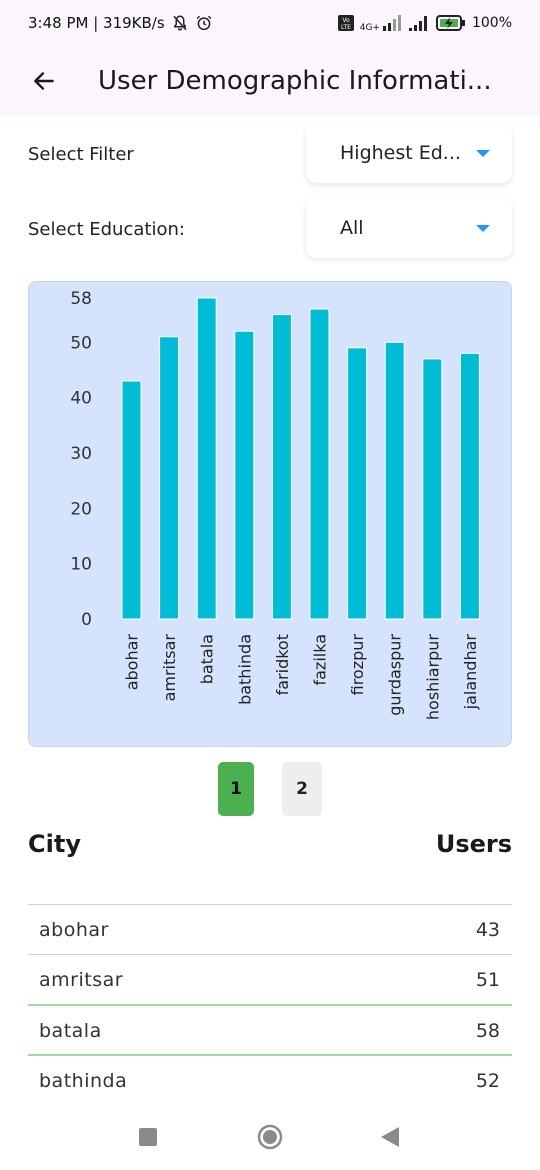 This screenshot has width=540, height=1170. What do you see at coordinates (282, 664) in the screenshot?
I see `x-tick-label: faridkot` at bounding box center [282, 664].